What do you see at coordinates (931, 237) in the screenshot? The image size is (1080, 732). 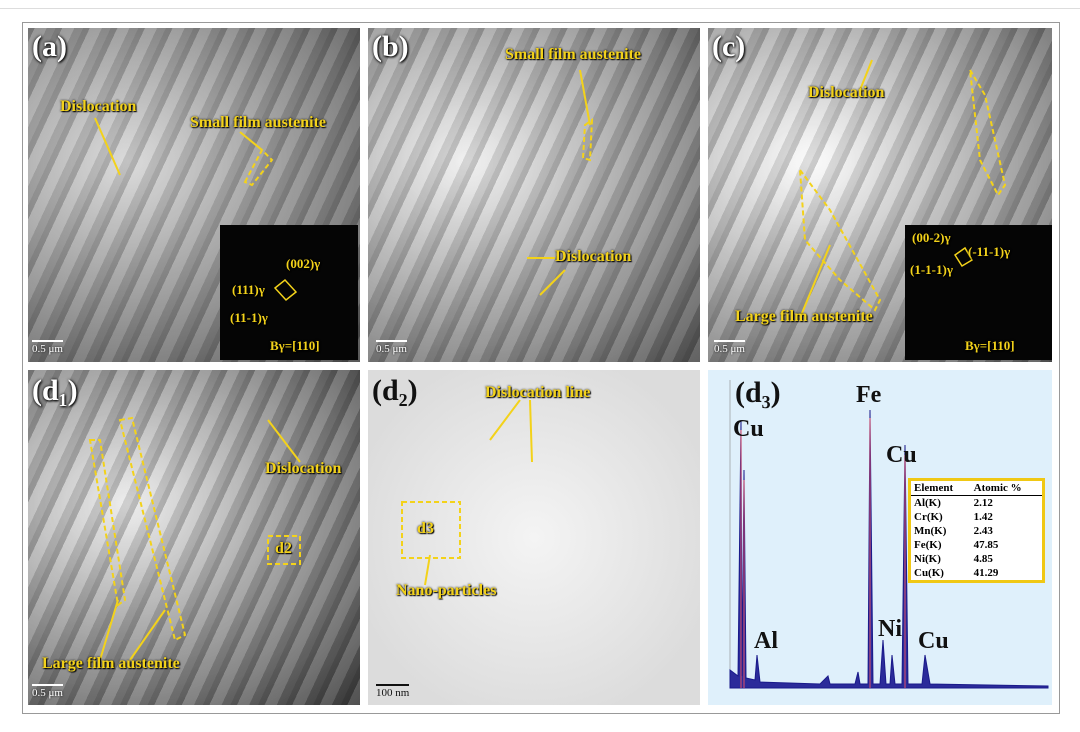 I see `diffraction-label: (00-2)γ` at bounding box center [931, 237].